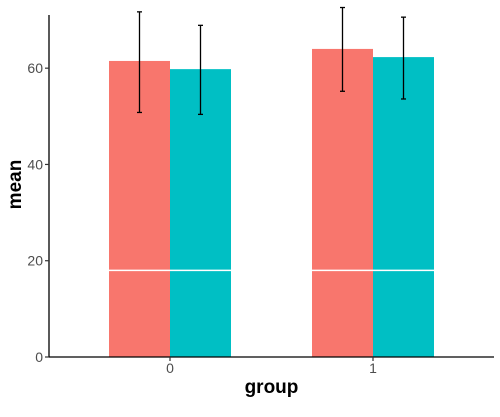  Describe the element at coordinates (170, 368) in the screenshot. I see `x-tick-label-0: 0` at that location.